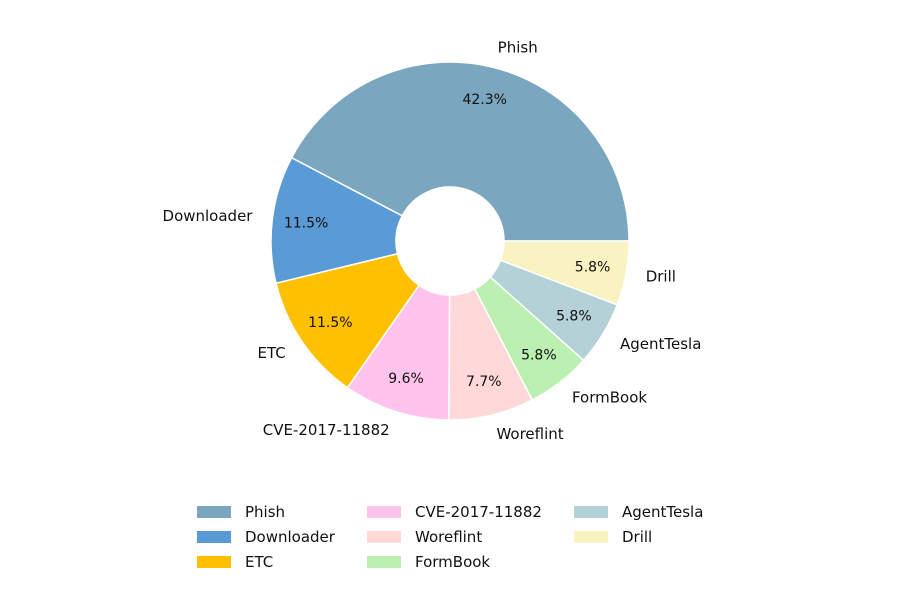 The height and width of the screenshot is (600, 900). I want to click on pct-label-agenttesla: 5.8%, so click(574, 316).